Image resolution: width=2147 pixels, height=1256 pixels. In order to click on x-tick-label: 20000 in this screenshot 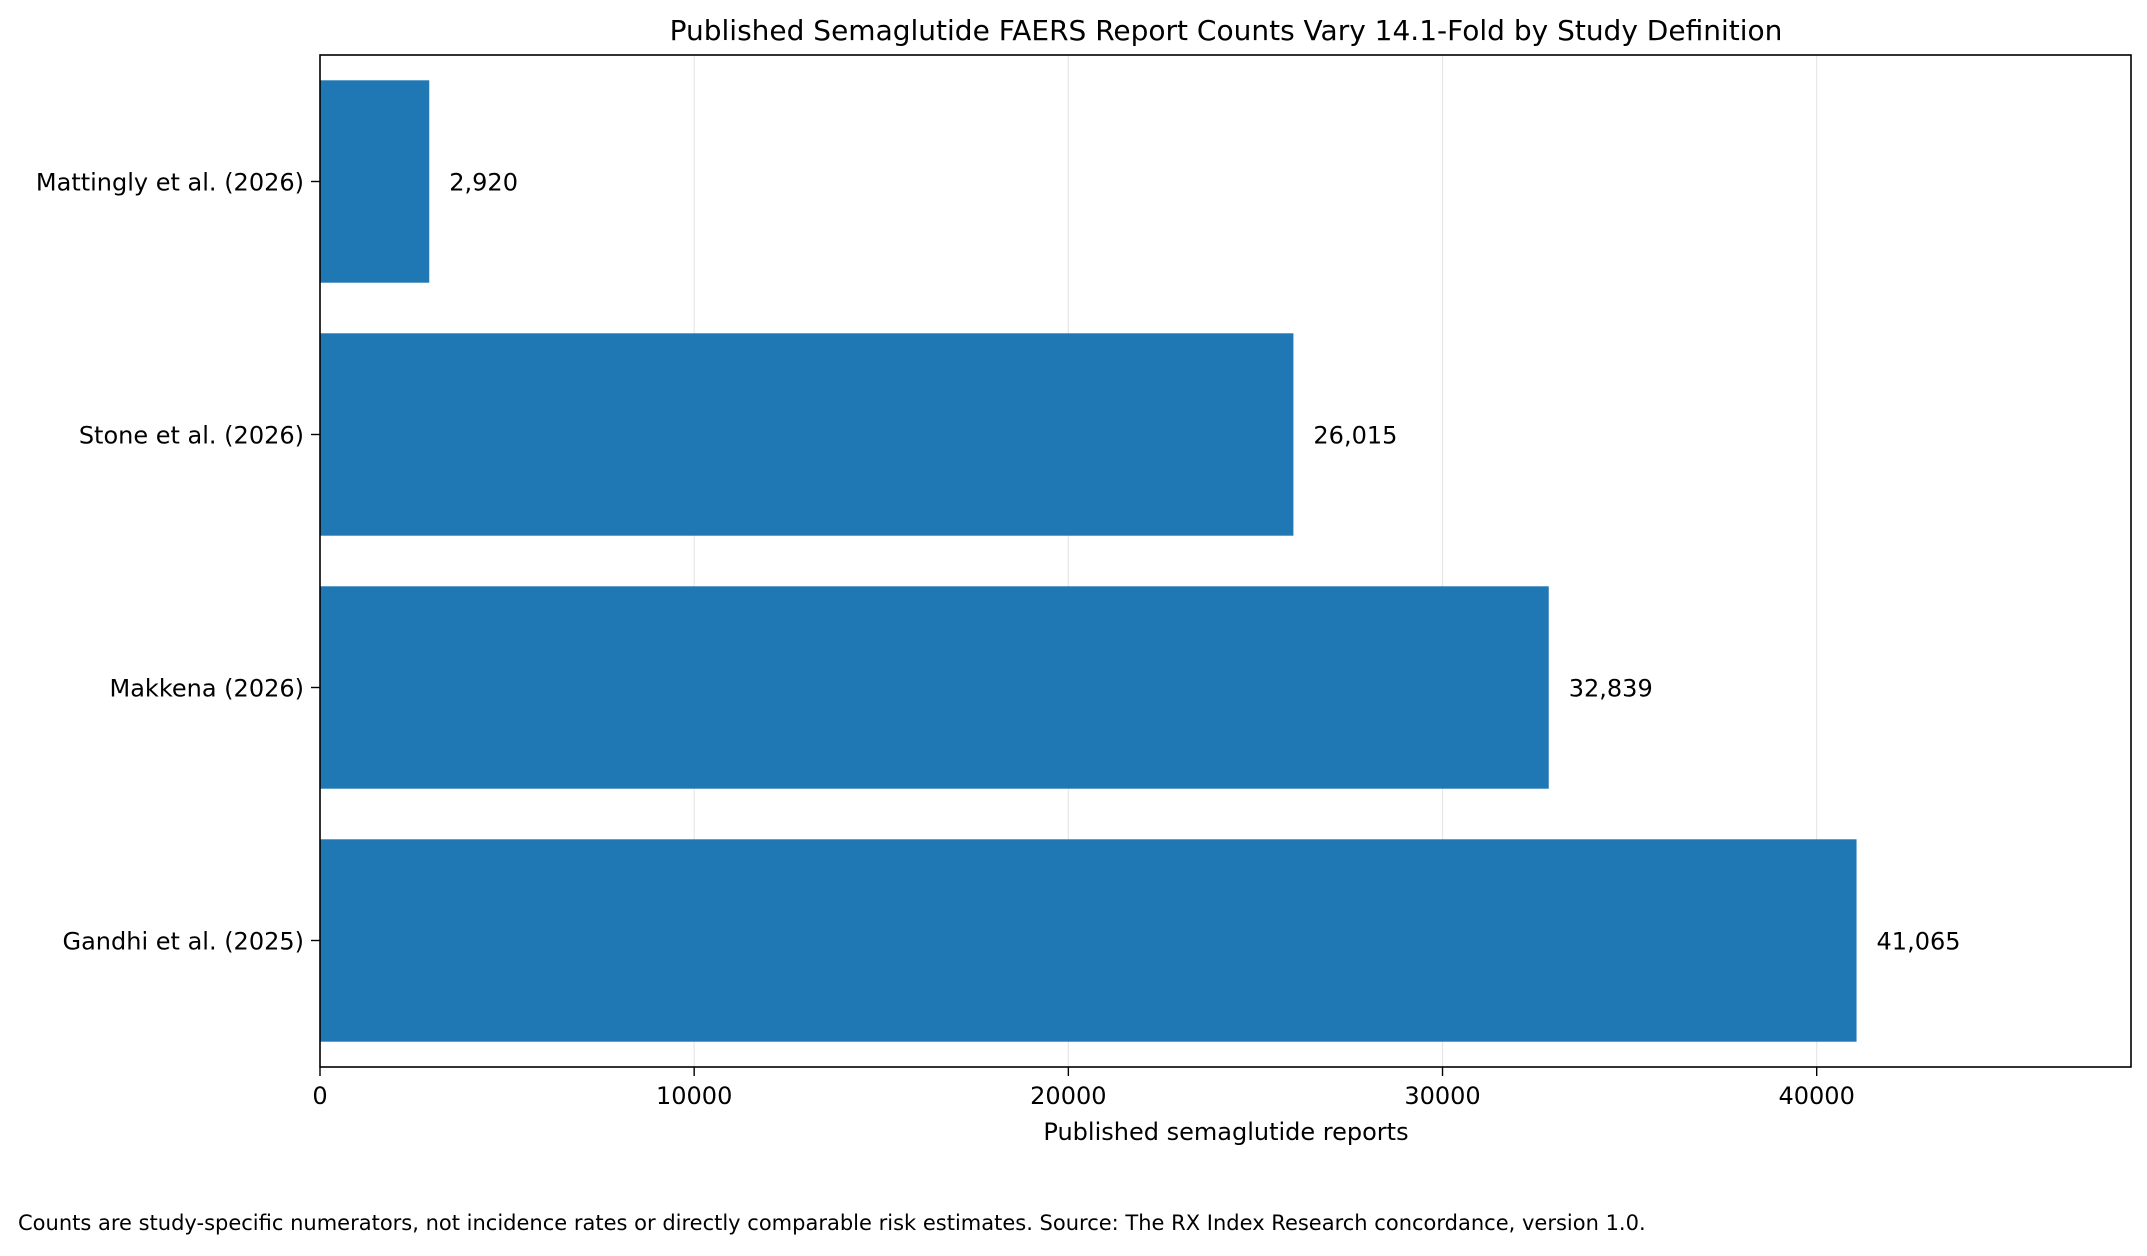, I will do `click(1068, 1096)`.